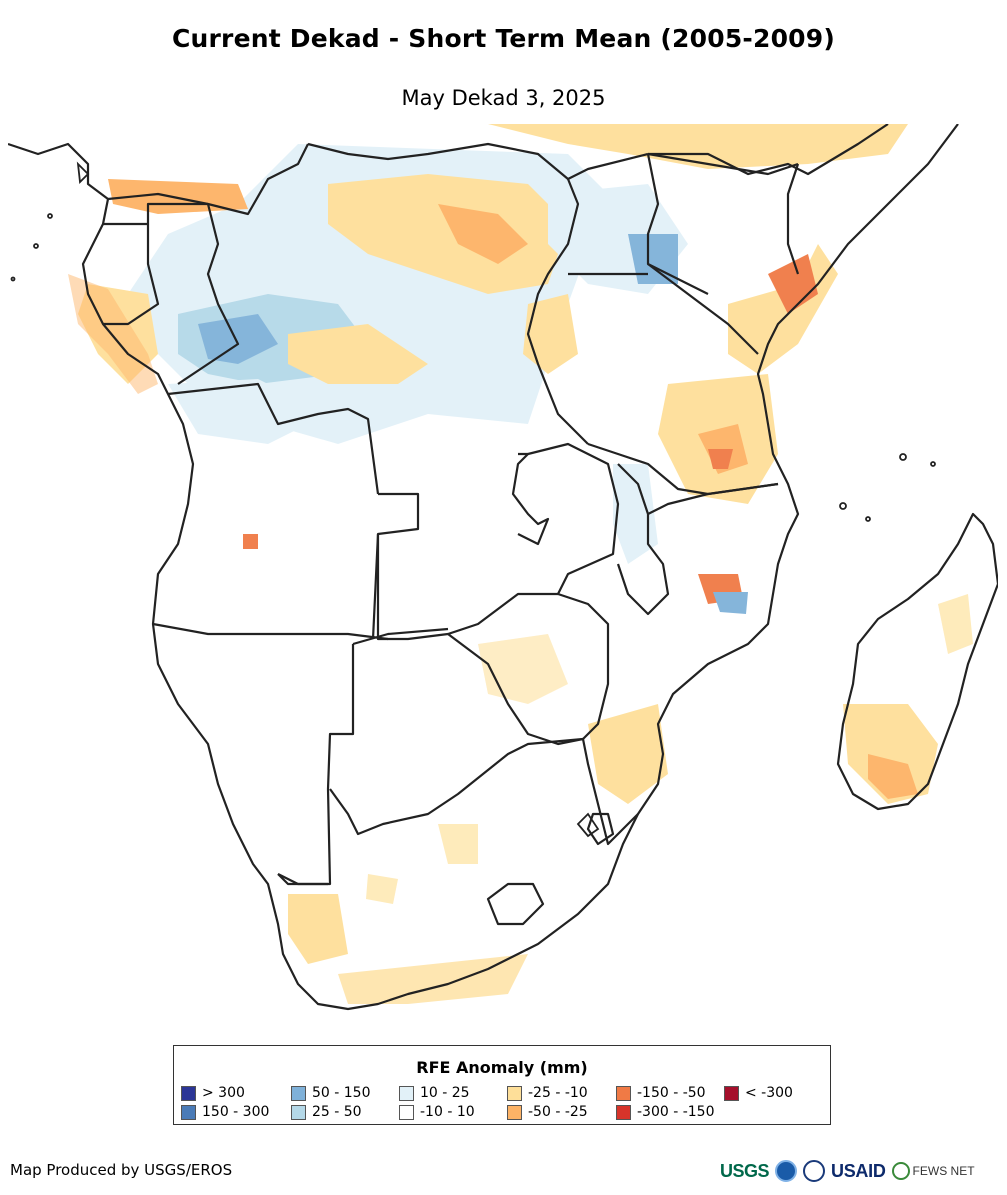 This screenshot has height=1195, width=1007. What do you see at coordinates (515, 904) in the screenshot?
I see `border-lesotho` at bounding box center [515, 904].